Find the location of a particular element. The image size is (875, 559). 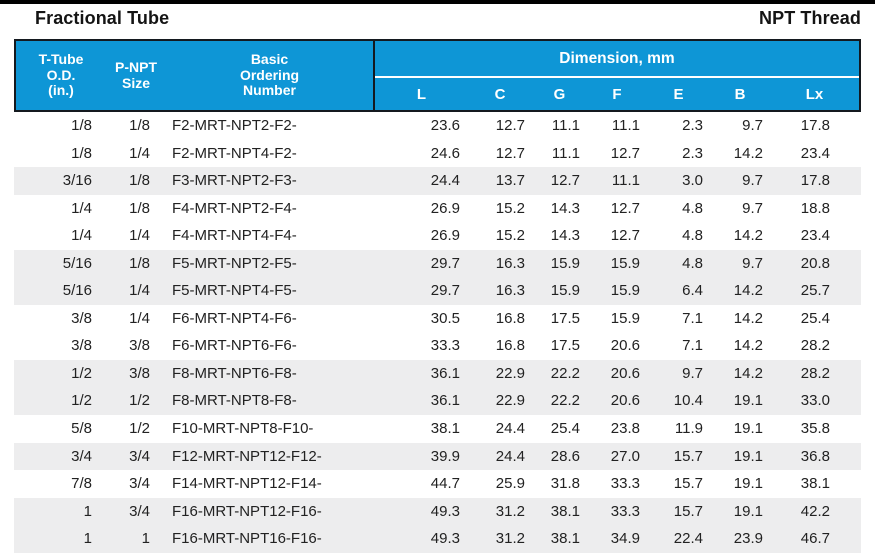

part-number-cell: F5-MRT-NPT2-F5- is located at coordinates (234, 263).